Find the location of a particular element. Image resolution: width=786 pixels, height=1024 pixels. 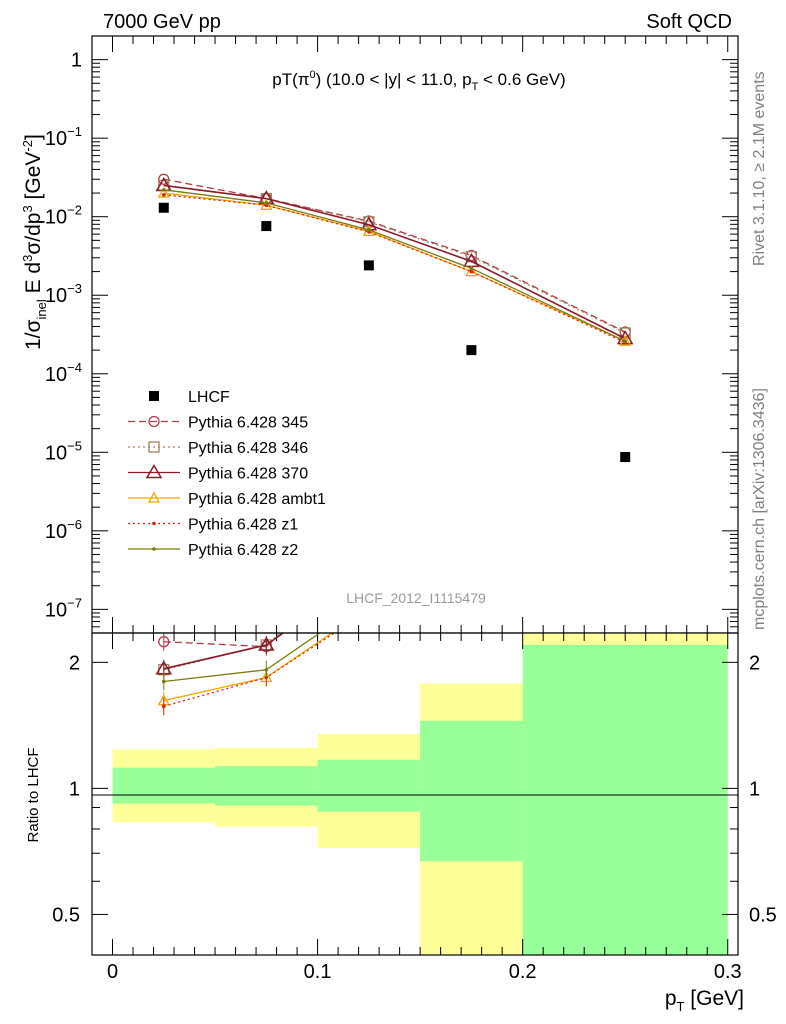

main-y-tick-label: 10⁻⁶ is located at coordinates (63, 530).